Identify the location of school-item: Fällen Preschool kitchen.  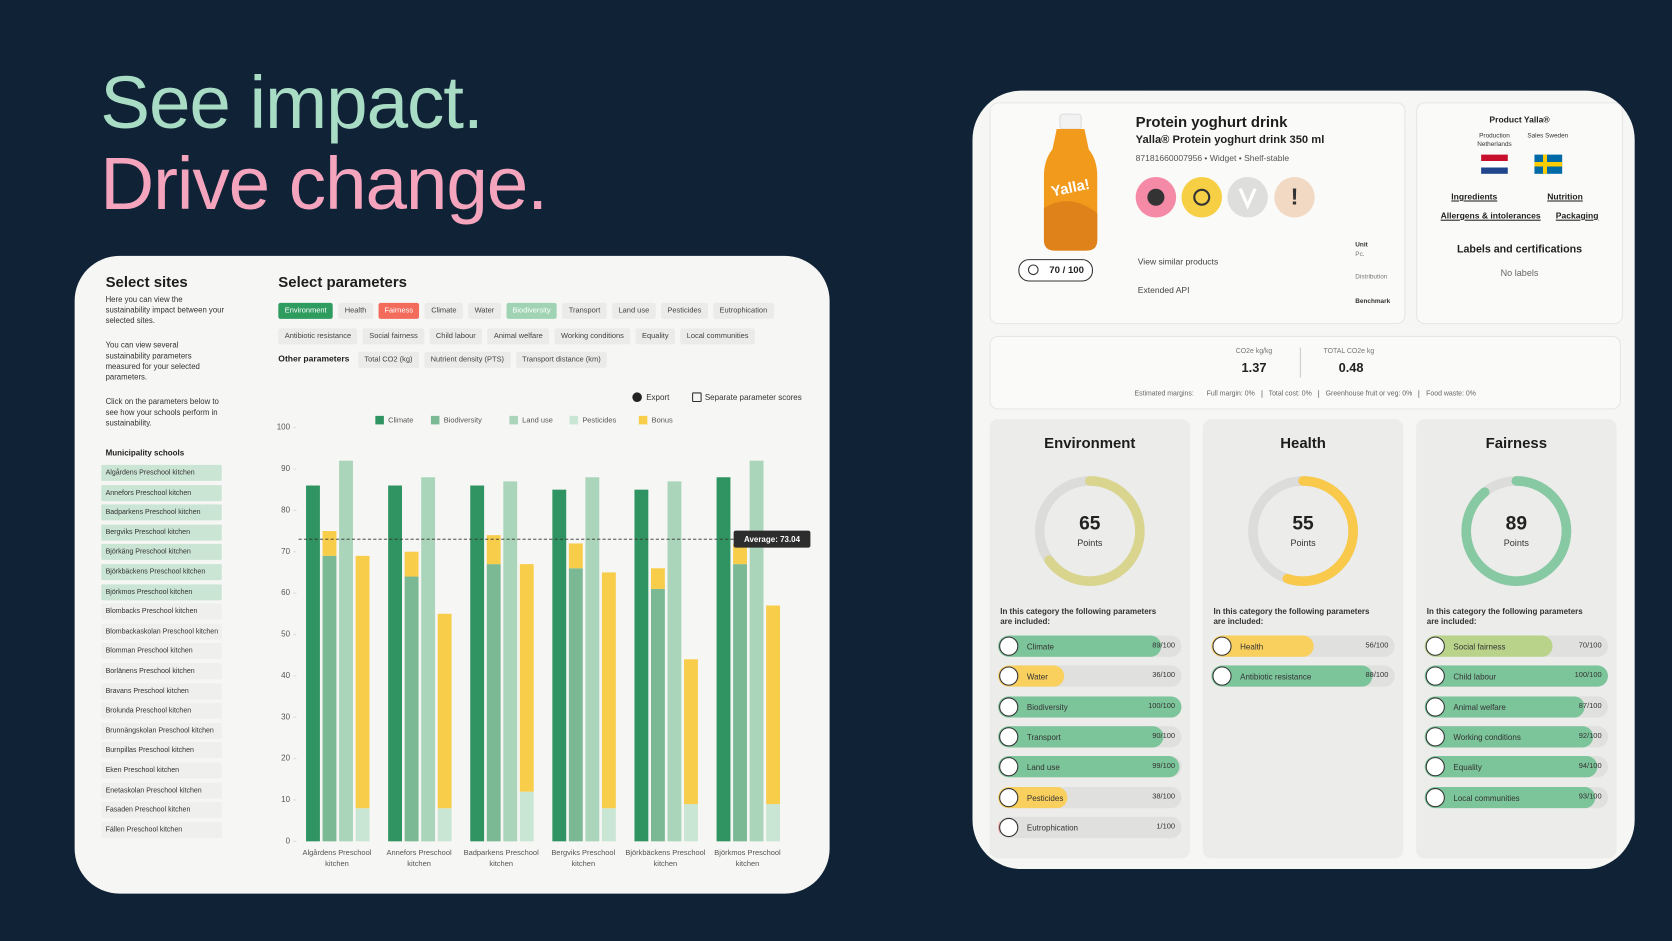
(161, 829).